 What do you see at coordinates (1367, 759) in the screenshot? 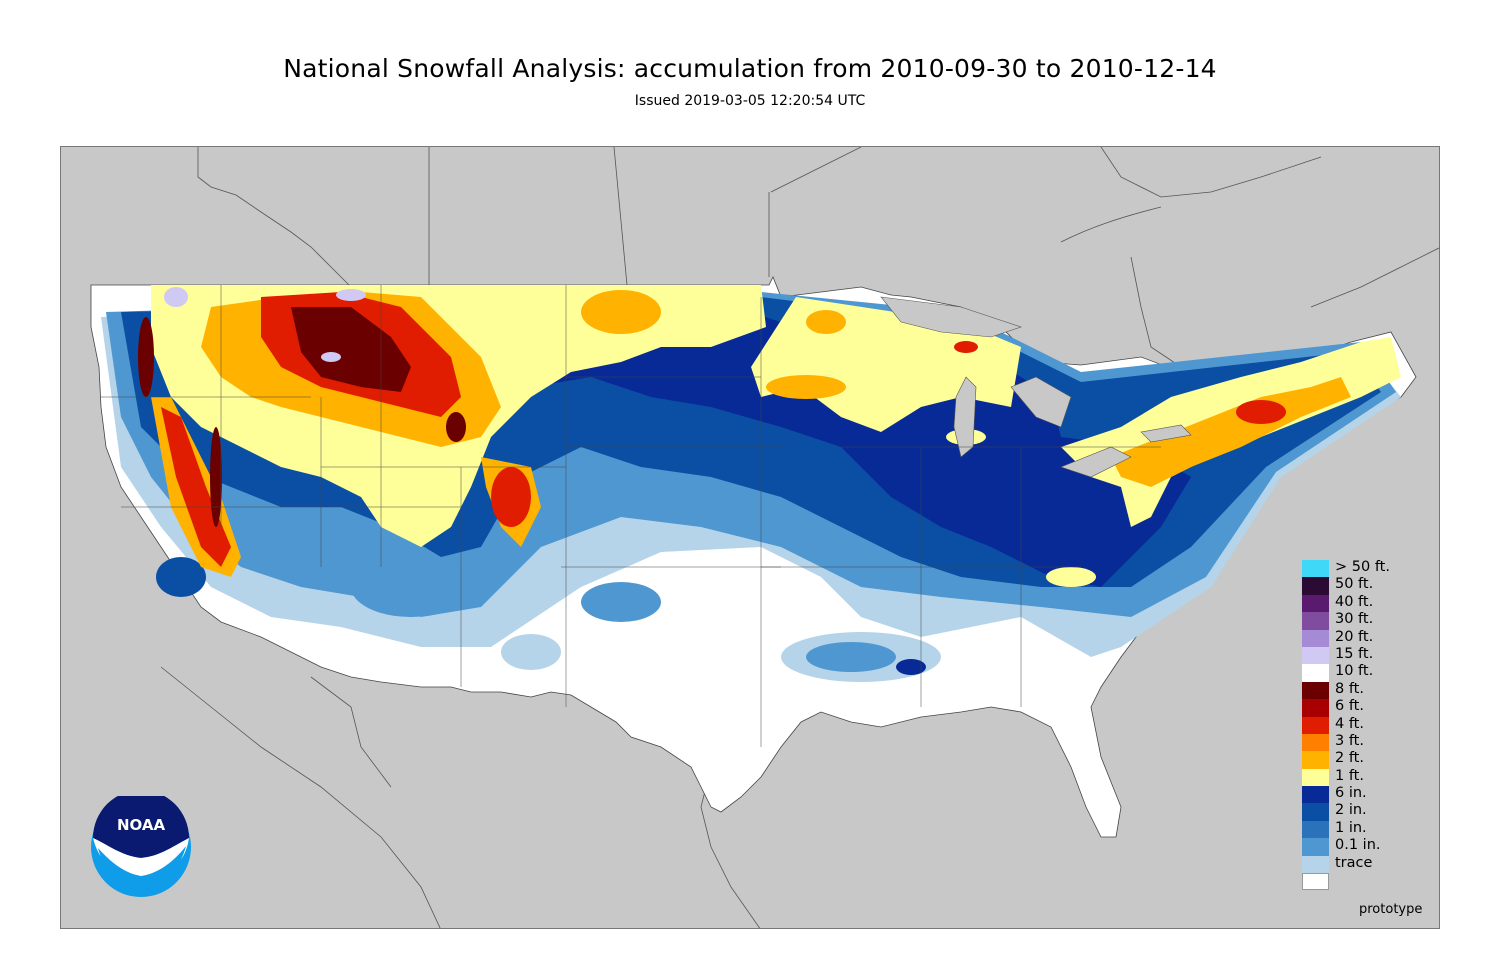
I see `legend-item: 2 ft.` at bounding box center [1367, 759].